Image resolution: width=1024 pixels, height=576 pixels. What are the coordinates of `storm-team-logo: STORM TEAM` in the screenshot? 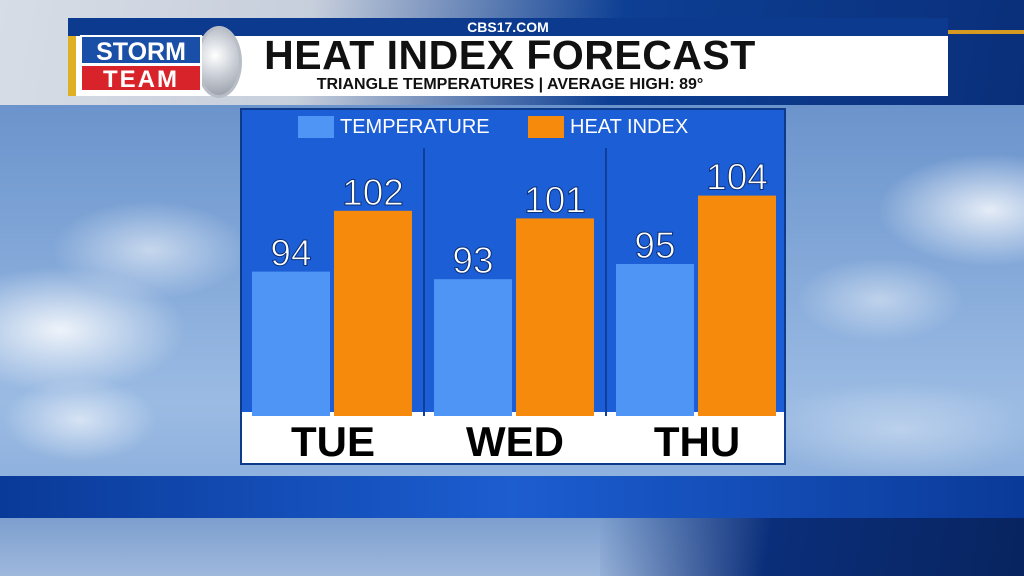 It's located at (159, 62).